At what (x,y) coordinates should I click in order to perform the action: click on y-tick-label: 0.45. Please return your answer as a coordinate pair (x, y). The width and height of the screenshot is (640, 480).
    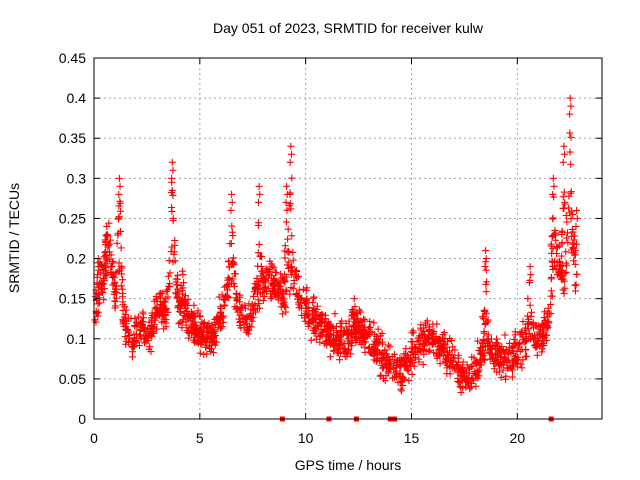
    Looking at the image, I should click on (72, 58).